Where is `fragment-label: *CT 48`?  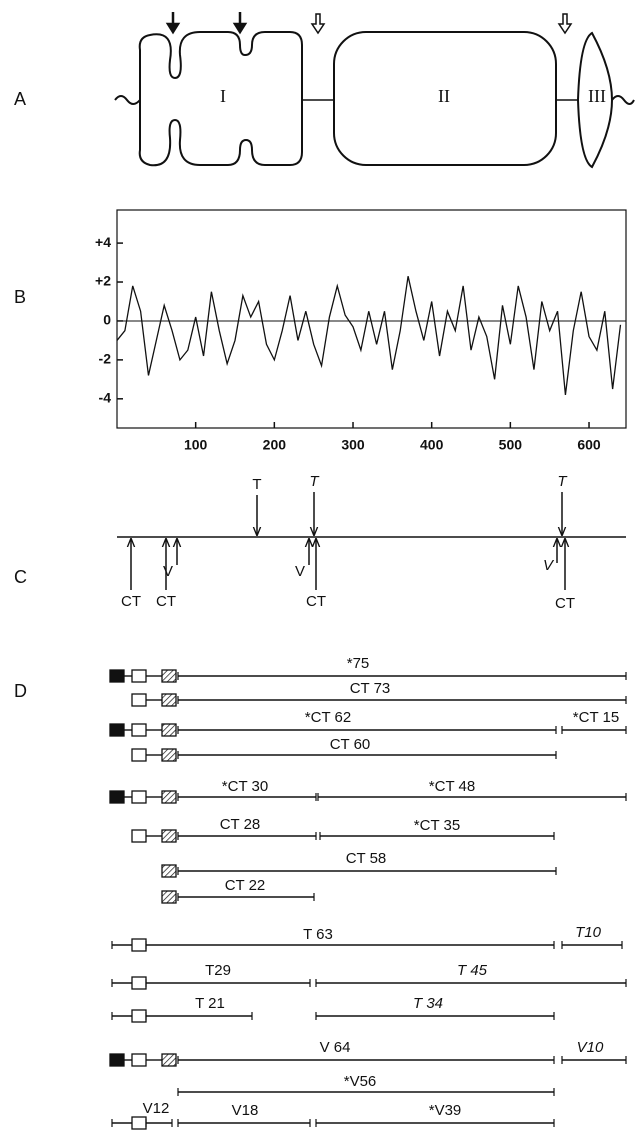 fragment-label: *CT 48 is located at coordinates (452, 786).